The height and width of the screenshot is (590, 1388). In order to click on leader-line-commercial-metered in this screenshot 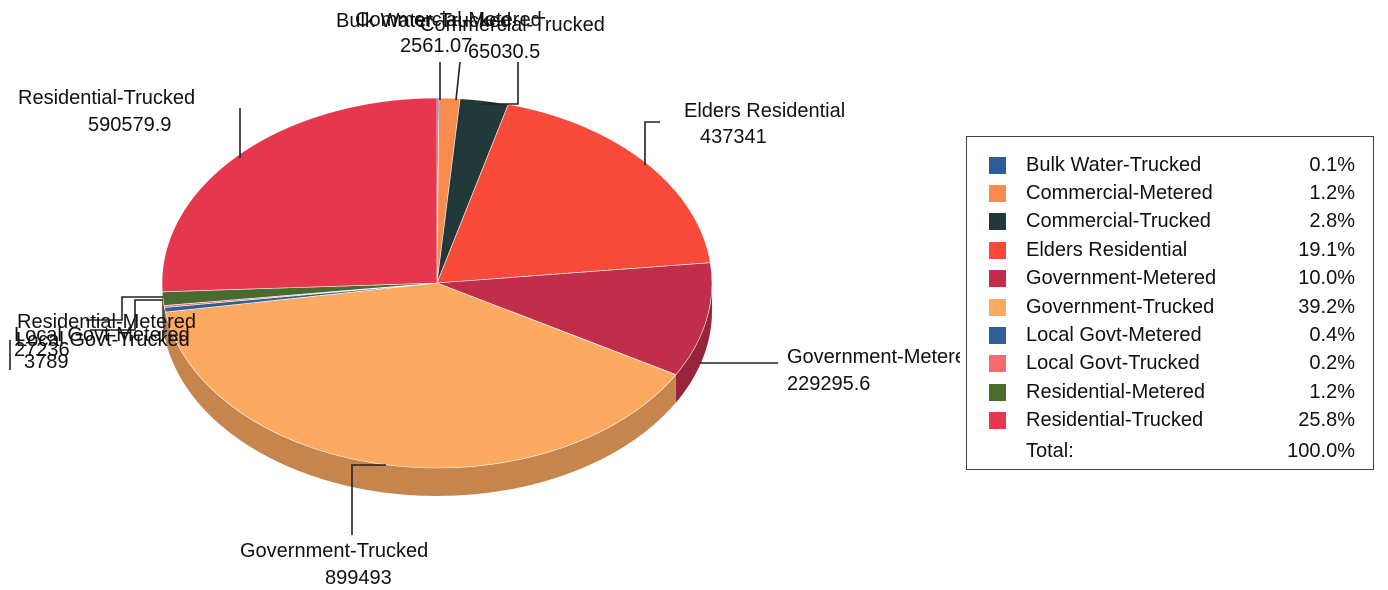, I will do `click(458, 81)`.